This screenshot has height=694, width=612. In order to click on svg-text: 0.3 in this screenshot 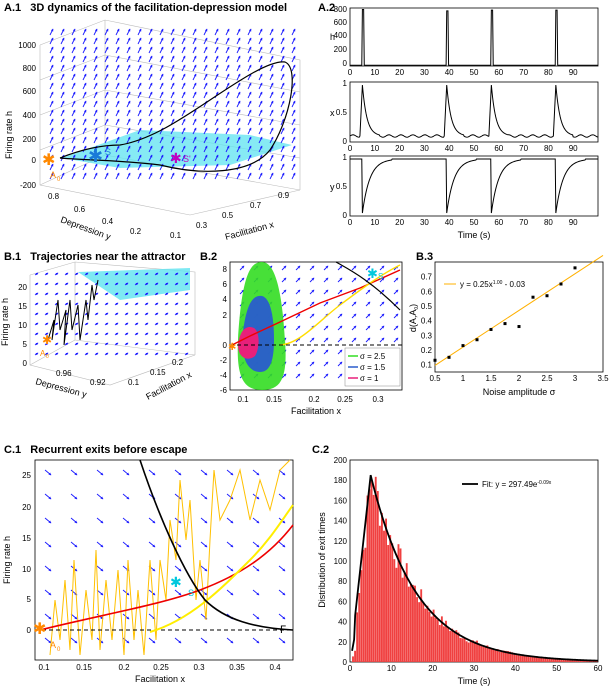, I will do `click(378, 399)`.